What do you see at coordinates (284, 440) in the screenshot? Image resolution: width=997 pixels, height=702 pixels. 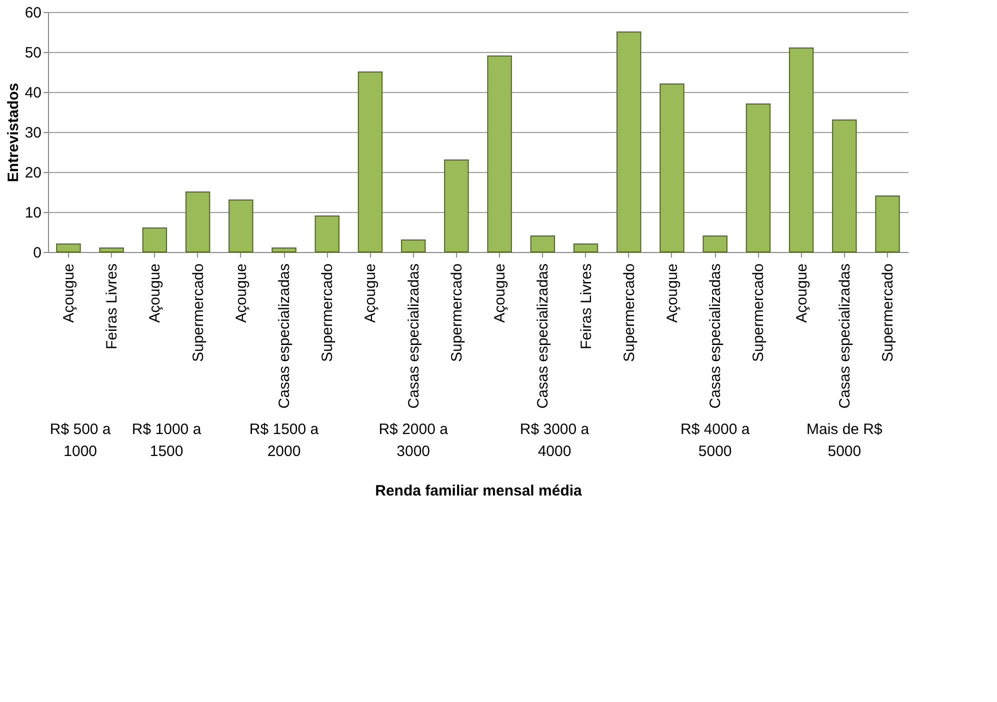 I see `text: R$ 1500 a 2000` at bounding box center [284, 440].